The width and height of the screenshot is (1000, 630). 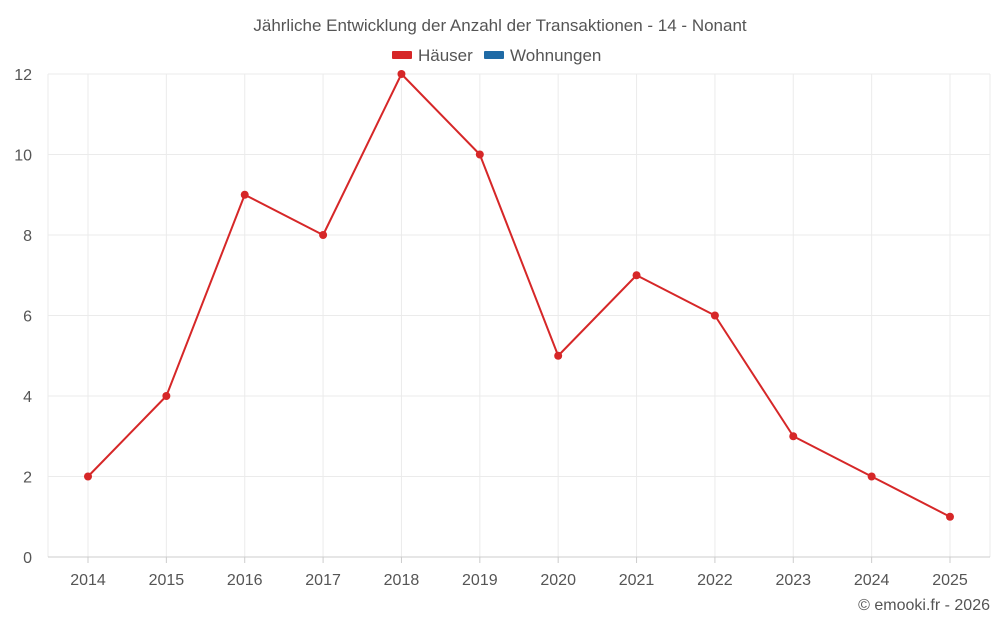 I want to click on x-tick-label: 2023, so click(x=793, y=580).